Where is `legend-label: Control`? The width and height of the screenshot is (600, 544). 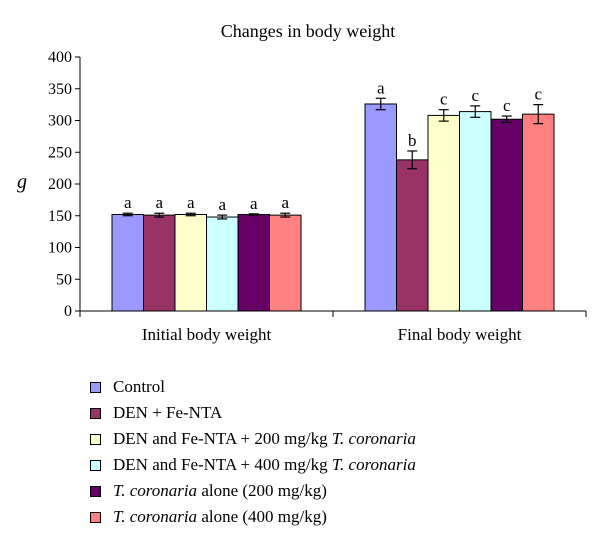 legend-label: Control is located at coordinates (139, 387).